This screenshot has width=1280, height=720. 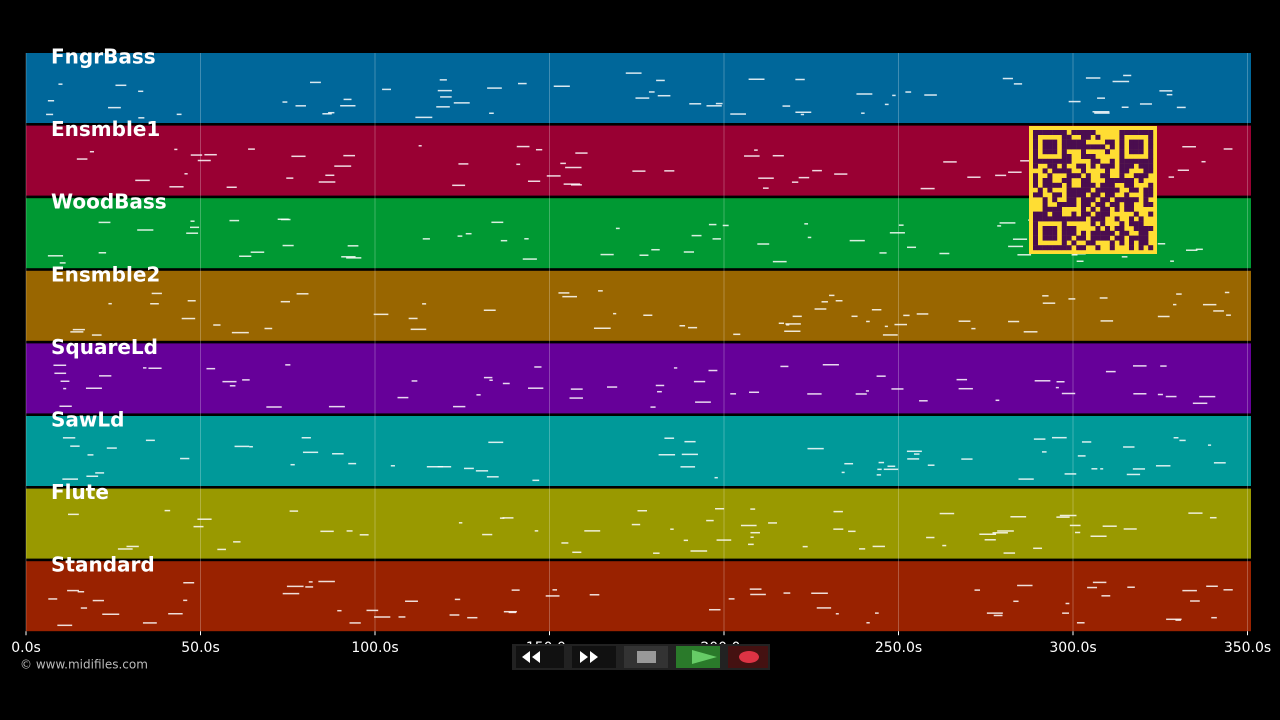 I want to click on rewind-button, so click(x=540, y=657).